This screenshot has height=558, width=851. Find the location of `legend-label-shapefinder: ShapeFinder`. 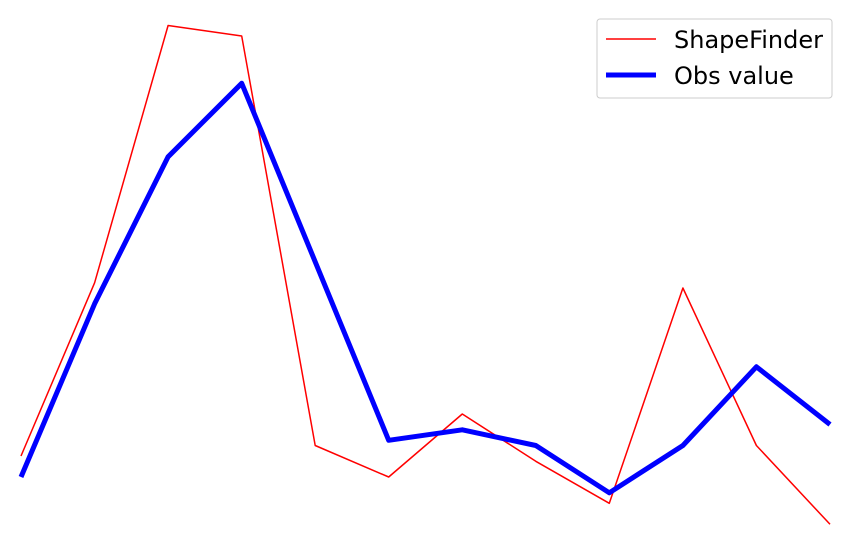

legend-label-shapefinder: ShapeFinder is located at coordinates (748, 40).